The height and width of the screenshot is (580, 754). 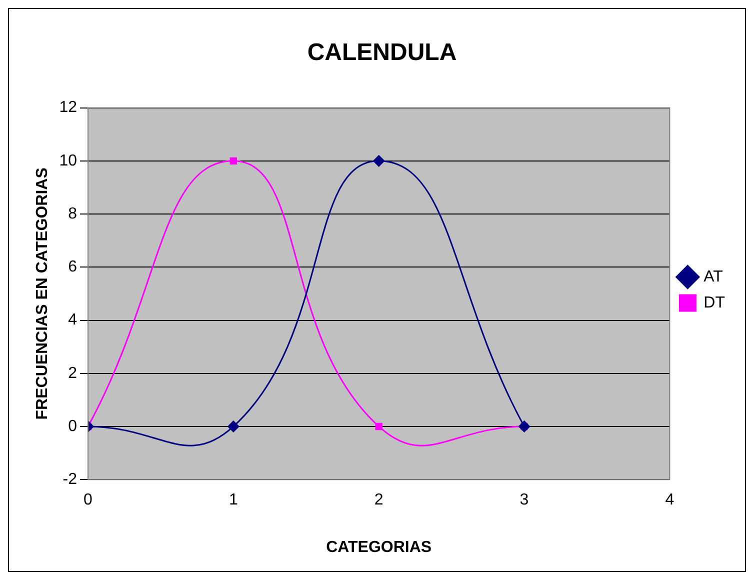 I want to click on y-tick-label: 12, so click(x=68, y=107).